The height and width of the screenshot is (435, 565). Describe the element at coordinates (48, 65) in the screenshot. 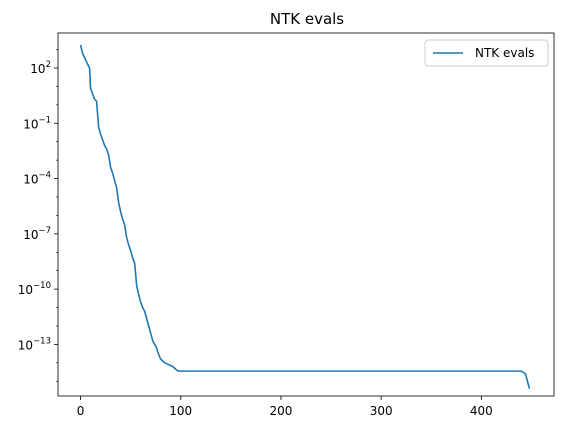

I see `y-tick-exponent: 2` at that location.